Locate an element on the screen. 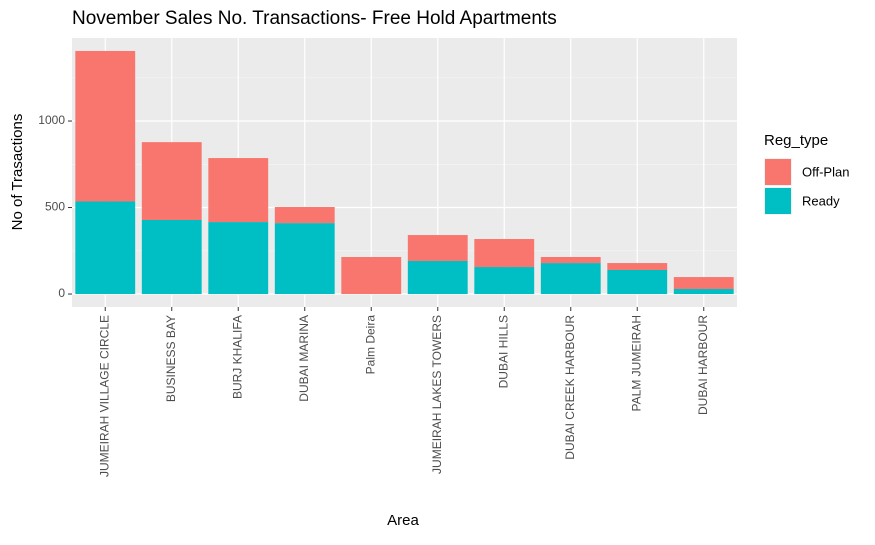 The image size is (875, 545). x-tick-label: PALM JUMEIRAH is located at coordinates (636, 363).